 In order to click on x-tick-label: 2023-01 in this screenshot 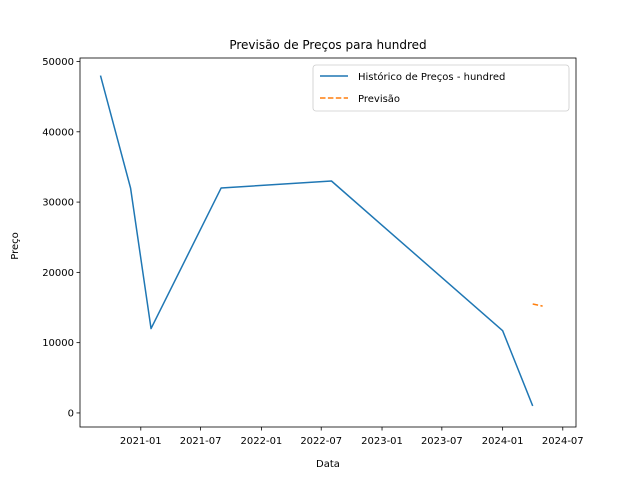, I will do `click(382, 441)`.